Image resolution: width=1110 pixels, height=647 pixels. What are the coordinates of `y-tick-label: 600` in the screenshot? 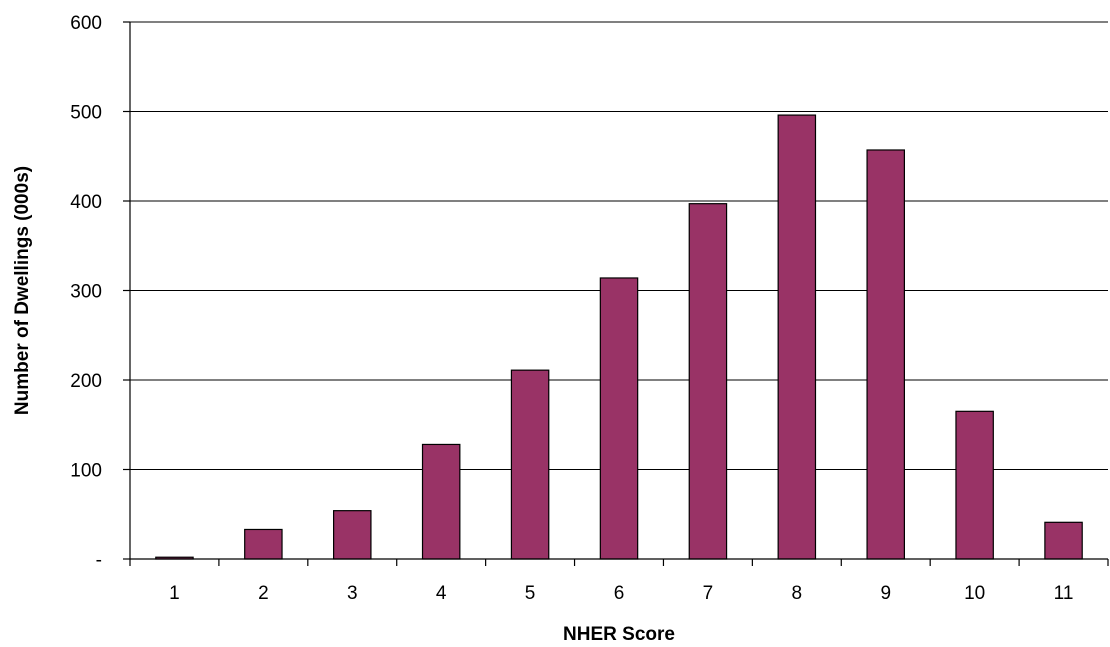 It's located at (86, 23).